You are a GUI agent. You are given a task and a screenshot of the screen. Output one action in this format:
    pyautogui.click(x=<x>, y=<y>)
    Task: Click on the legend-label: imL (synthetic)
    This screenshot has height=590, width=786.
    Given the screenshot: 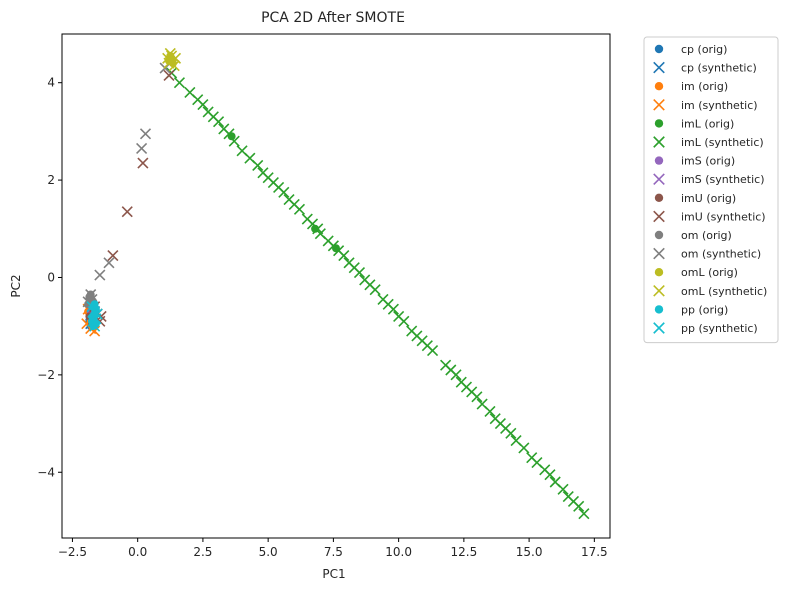 What is the action you would take?
    pyautogui.click(x=722, y=142)
    